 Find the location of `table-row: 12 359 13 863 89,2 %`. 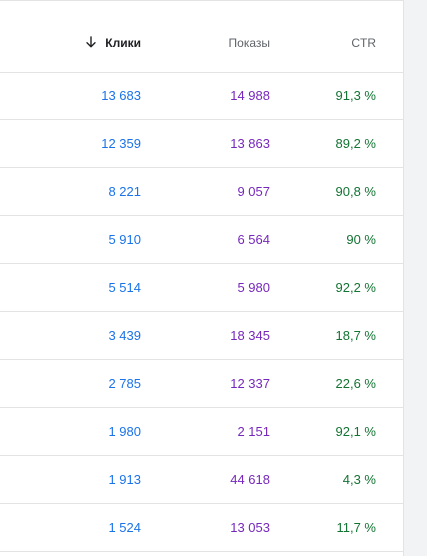

table-row: 12 359 13 863 89,2 % is located at coordinates (202, 144).